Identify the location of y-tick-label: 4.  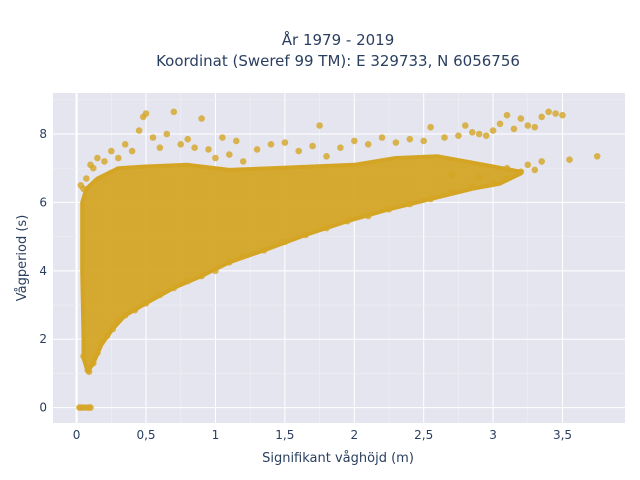
(43, 271).